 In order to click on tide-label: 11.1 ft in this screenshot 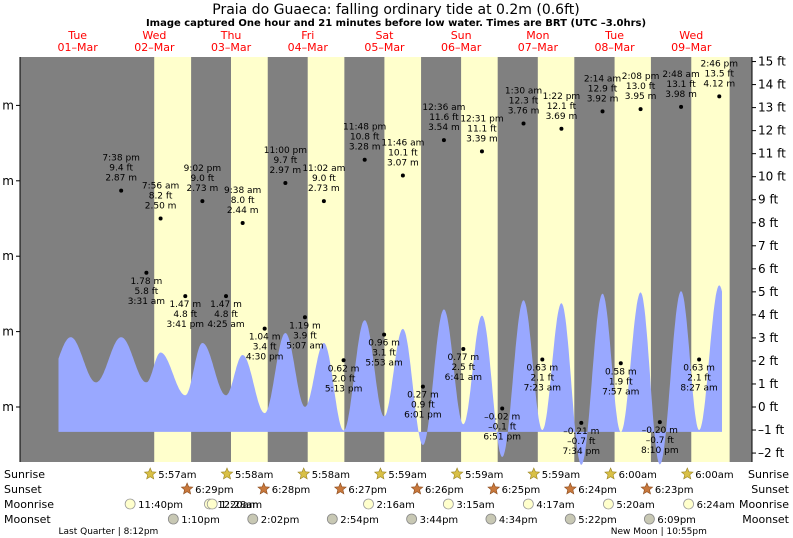, I will do `click(482, 129)`.